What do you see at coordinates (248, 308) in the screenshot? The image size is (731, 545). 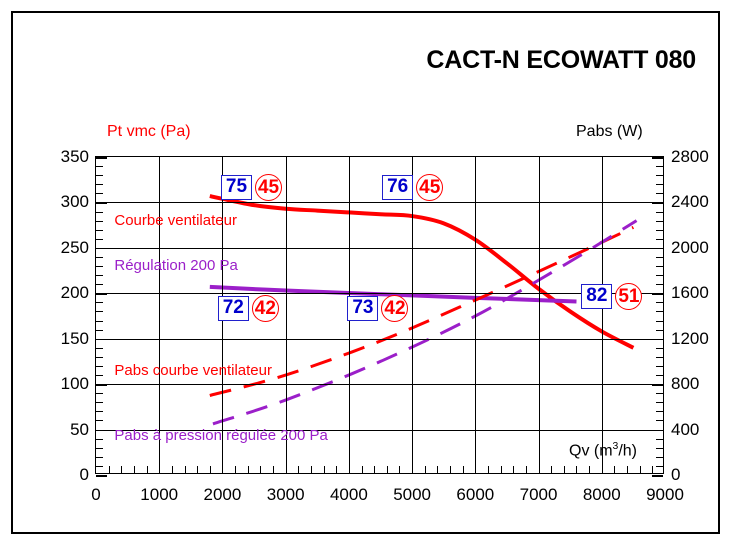 I see `badge-72-42: 72 42` at bounding box center [248, 308].